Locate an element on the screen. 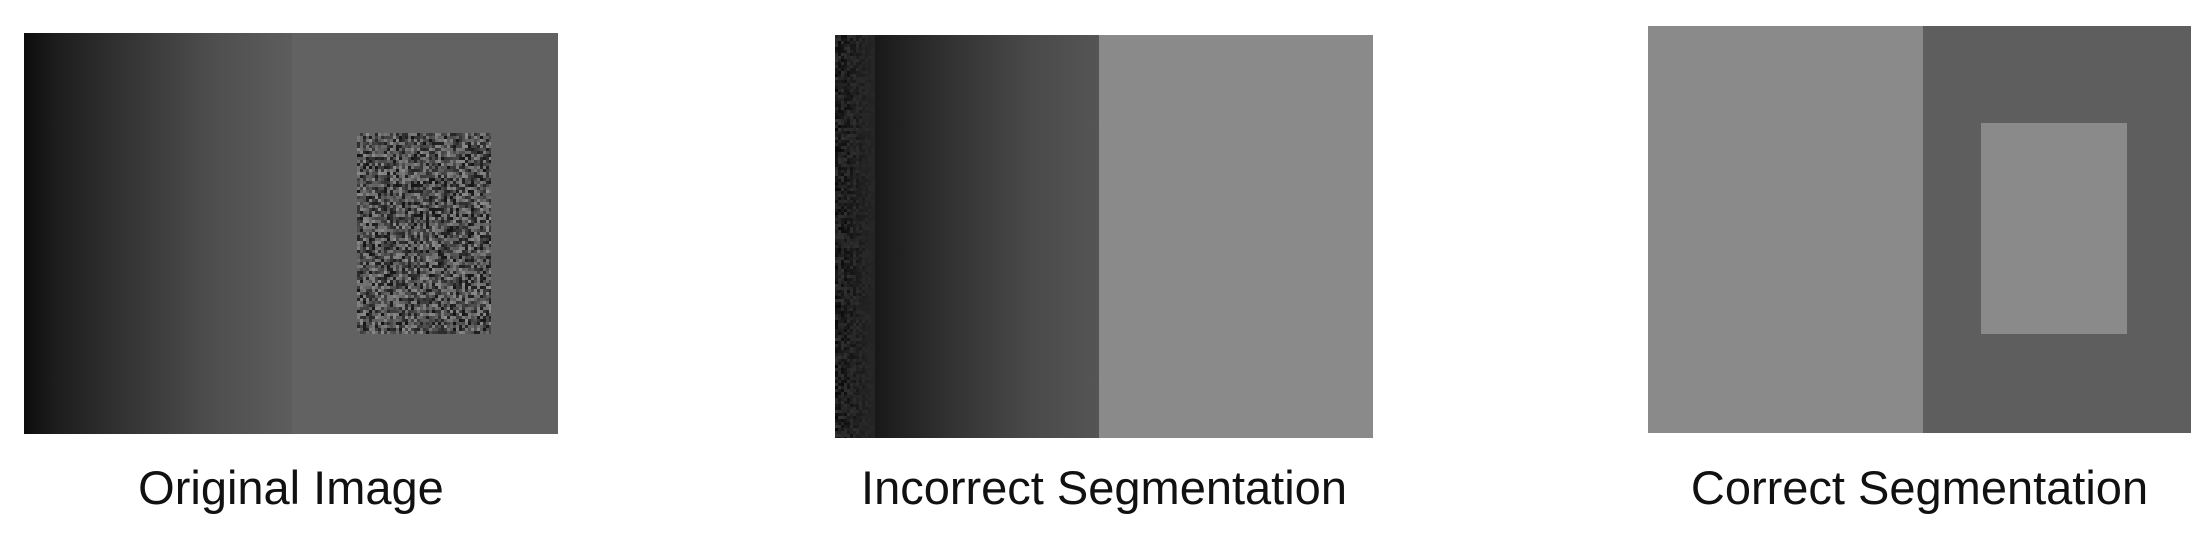  noisy-edge is located at coordinates (855, 236).